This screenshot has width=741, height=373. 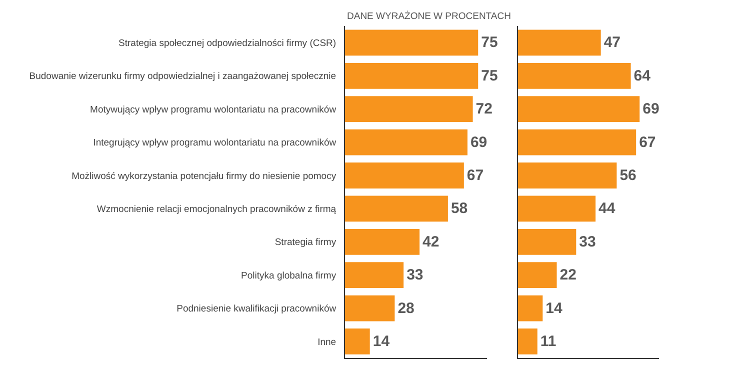 I want to click on data-label: 72, so click(x=484, y=109).